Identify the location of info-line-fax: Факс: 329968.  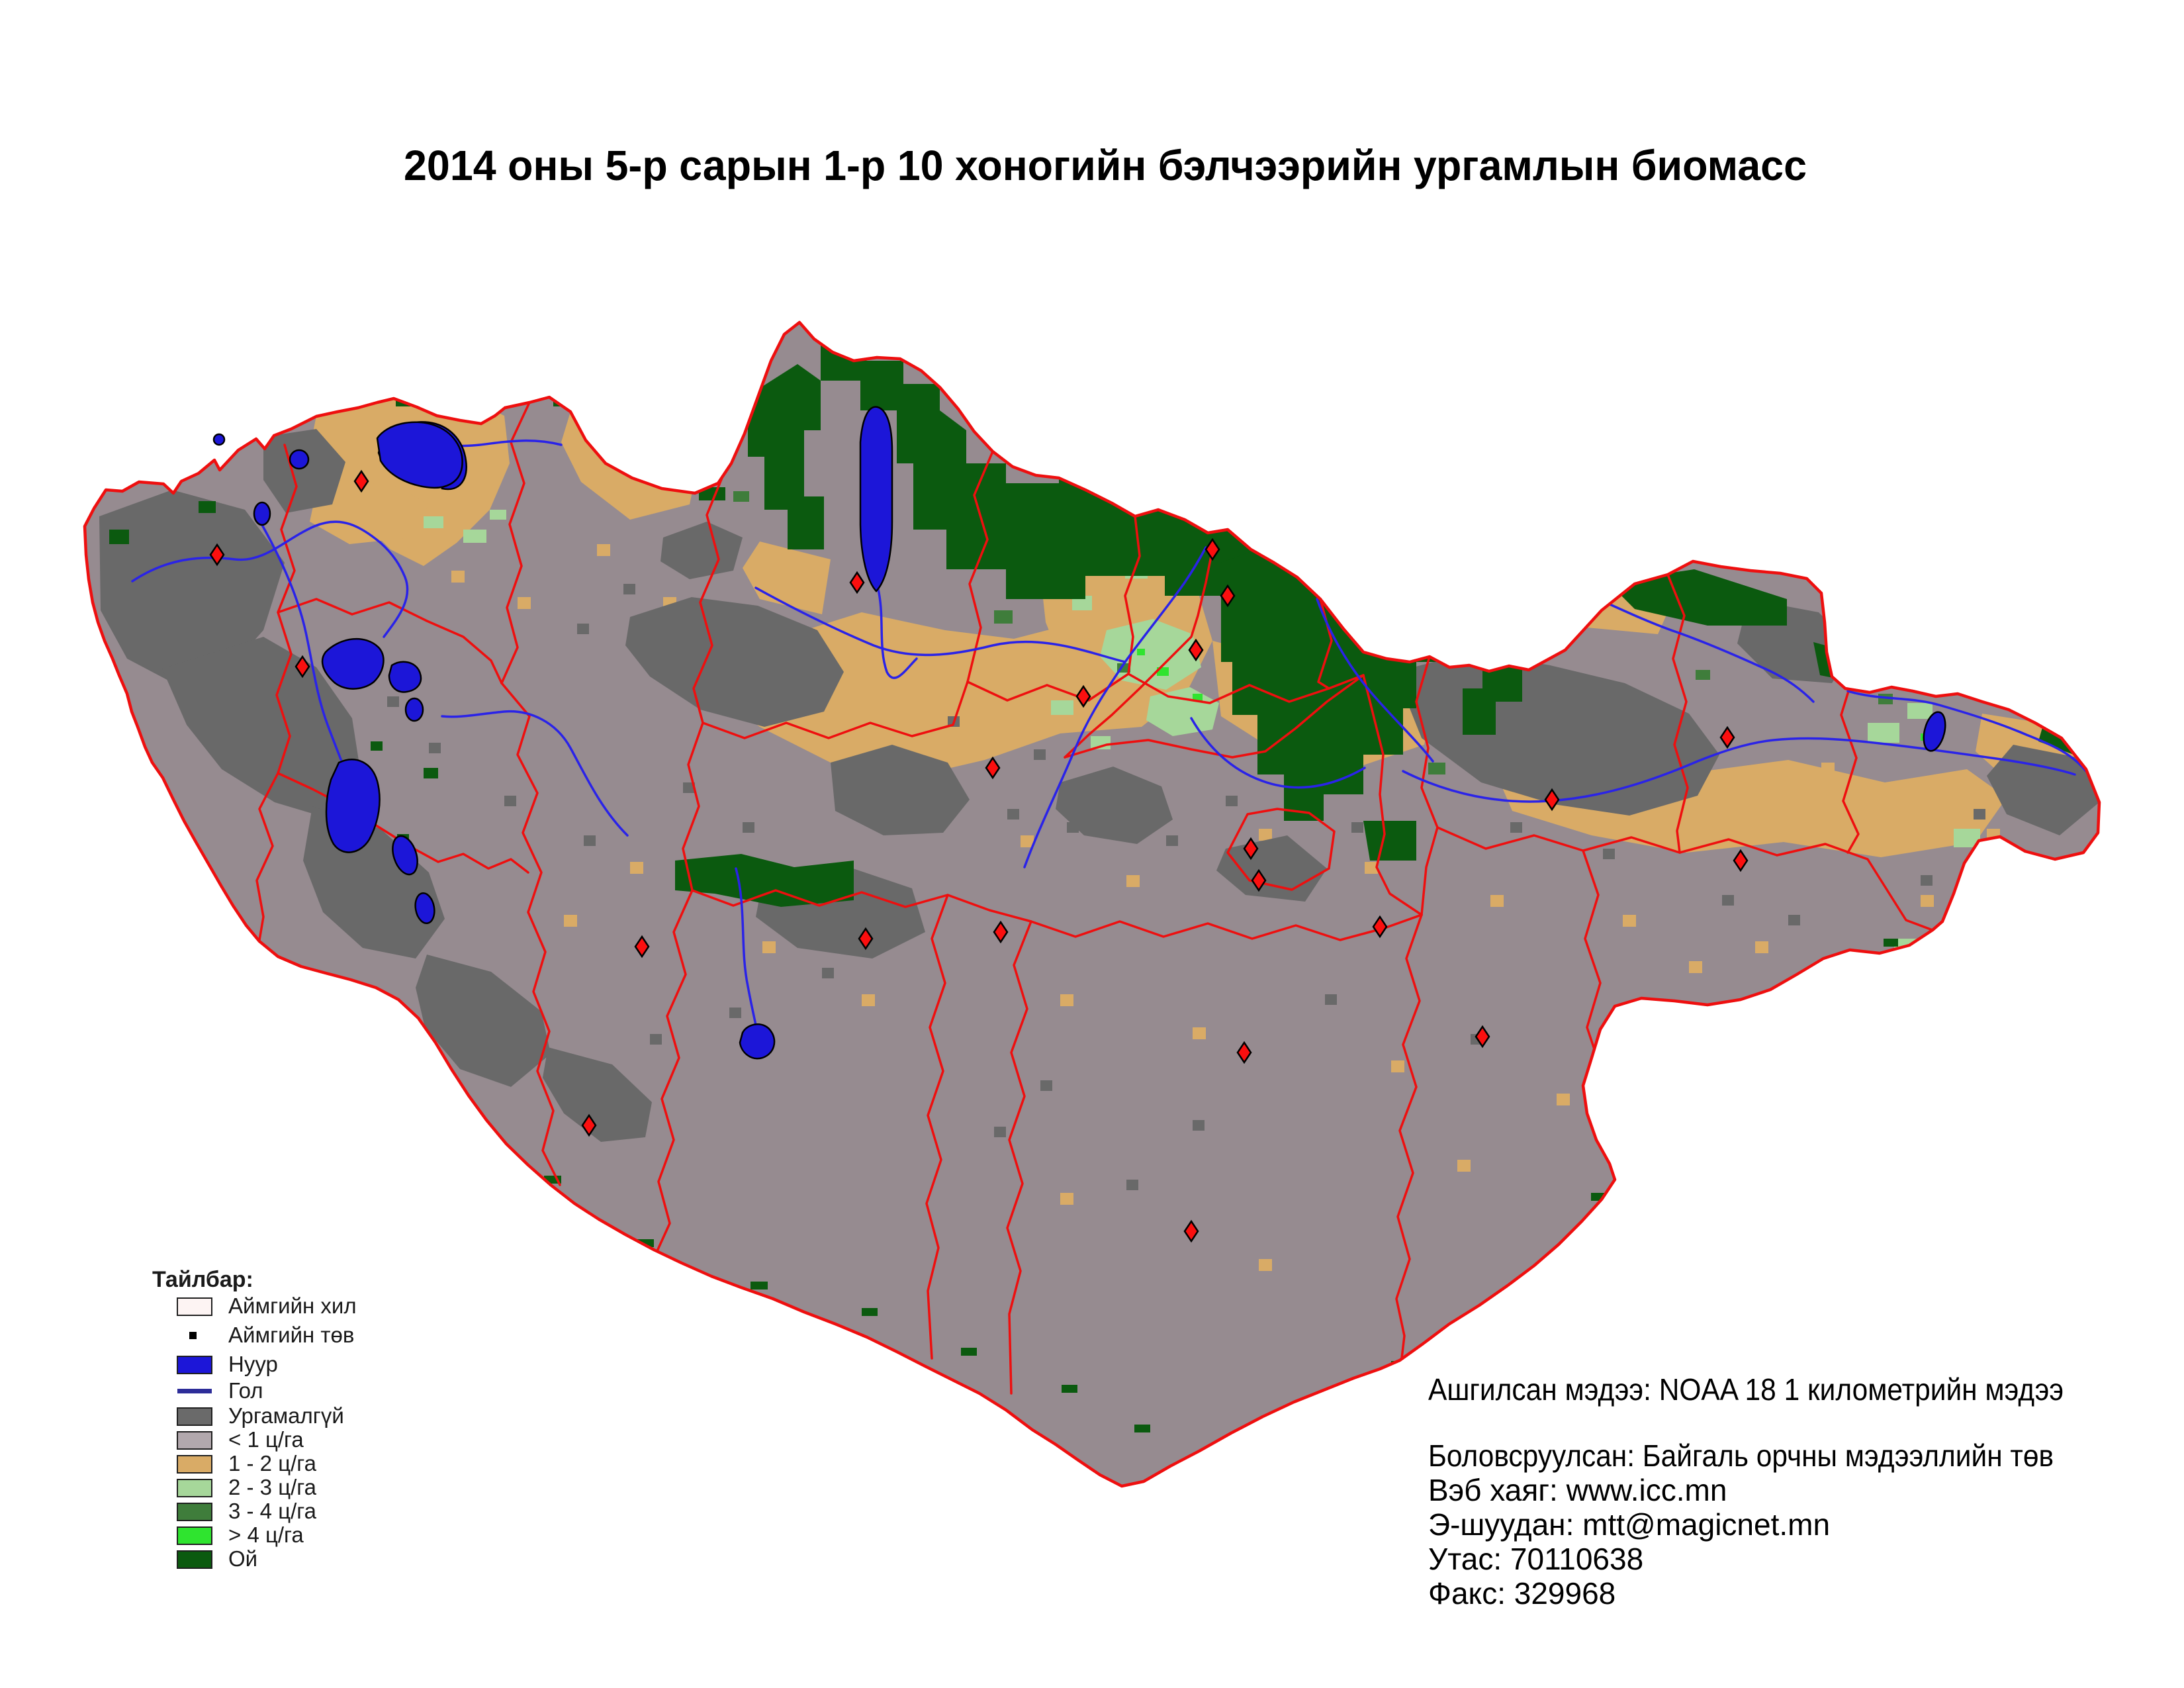
(1521, 1593).